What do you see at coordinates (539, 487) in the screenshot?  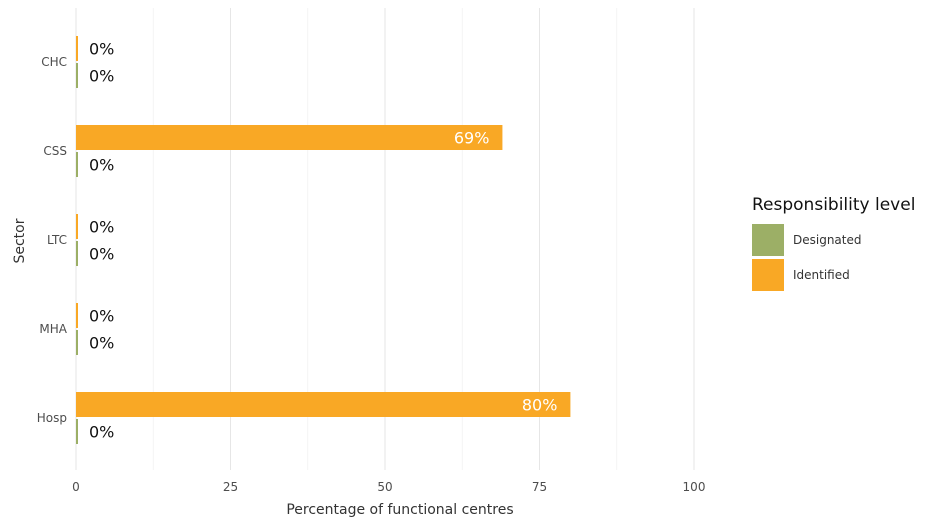 I see `x-tick-label: 75` at bounding box center [539, 487].